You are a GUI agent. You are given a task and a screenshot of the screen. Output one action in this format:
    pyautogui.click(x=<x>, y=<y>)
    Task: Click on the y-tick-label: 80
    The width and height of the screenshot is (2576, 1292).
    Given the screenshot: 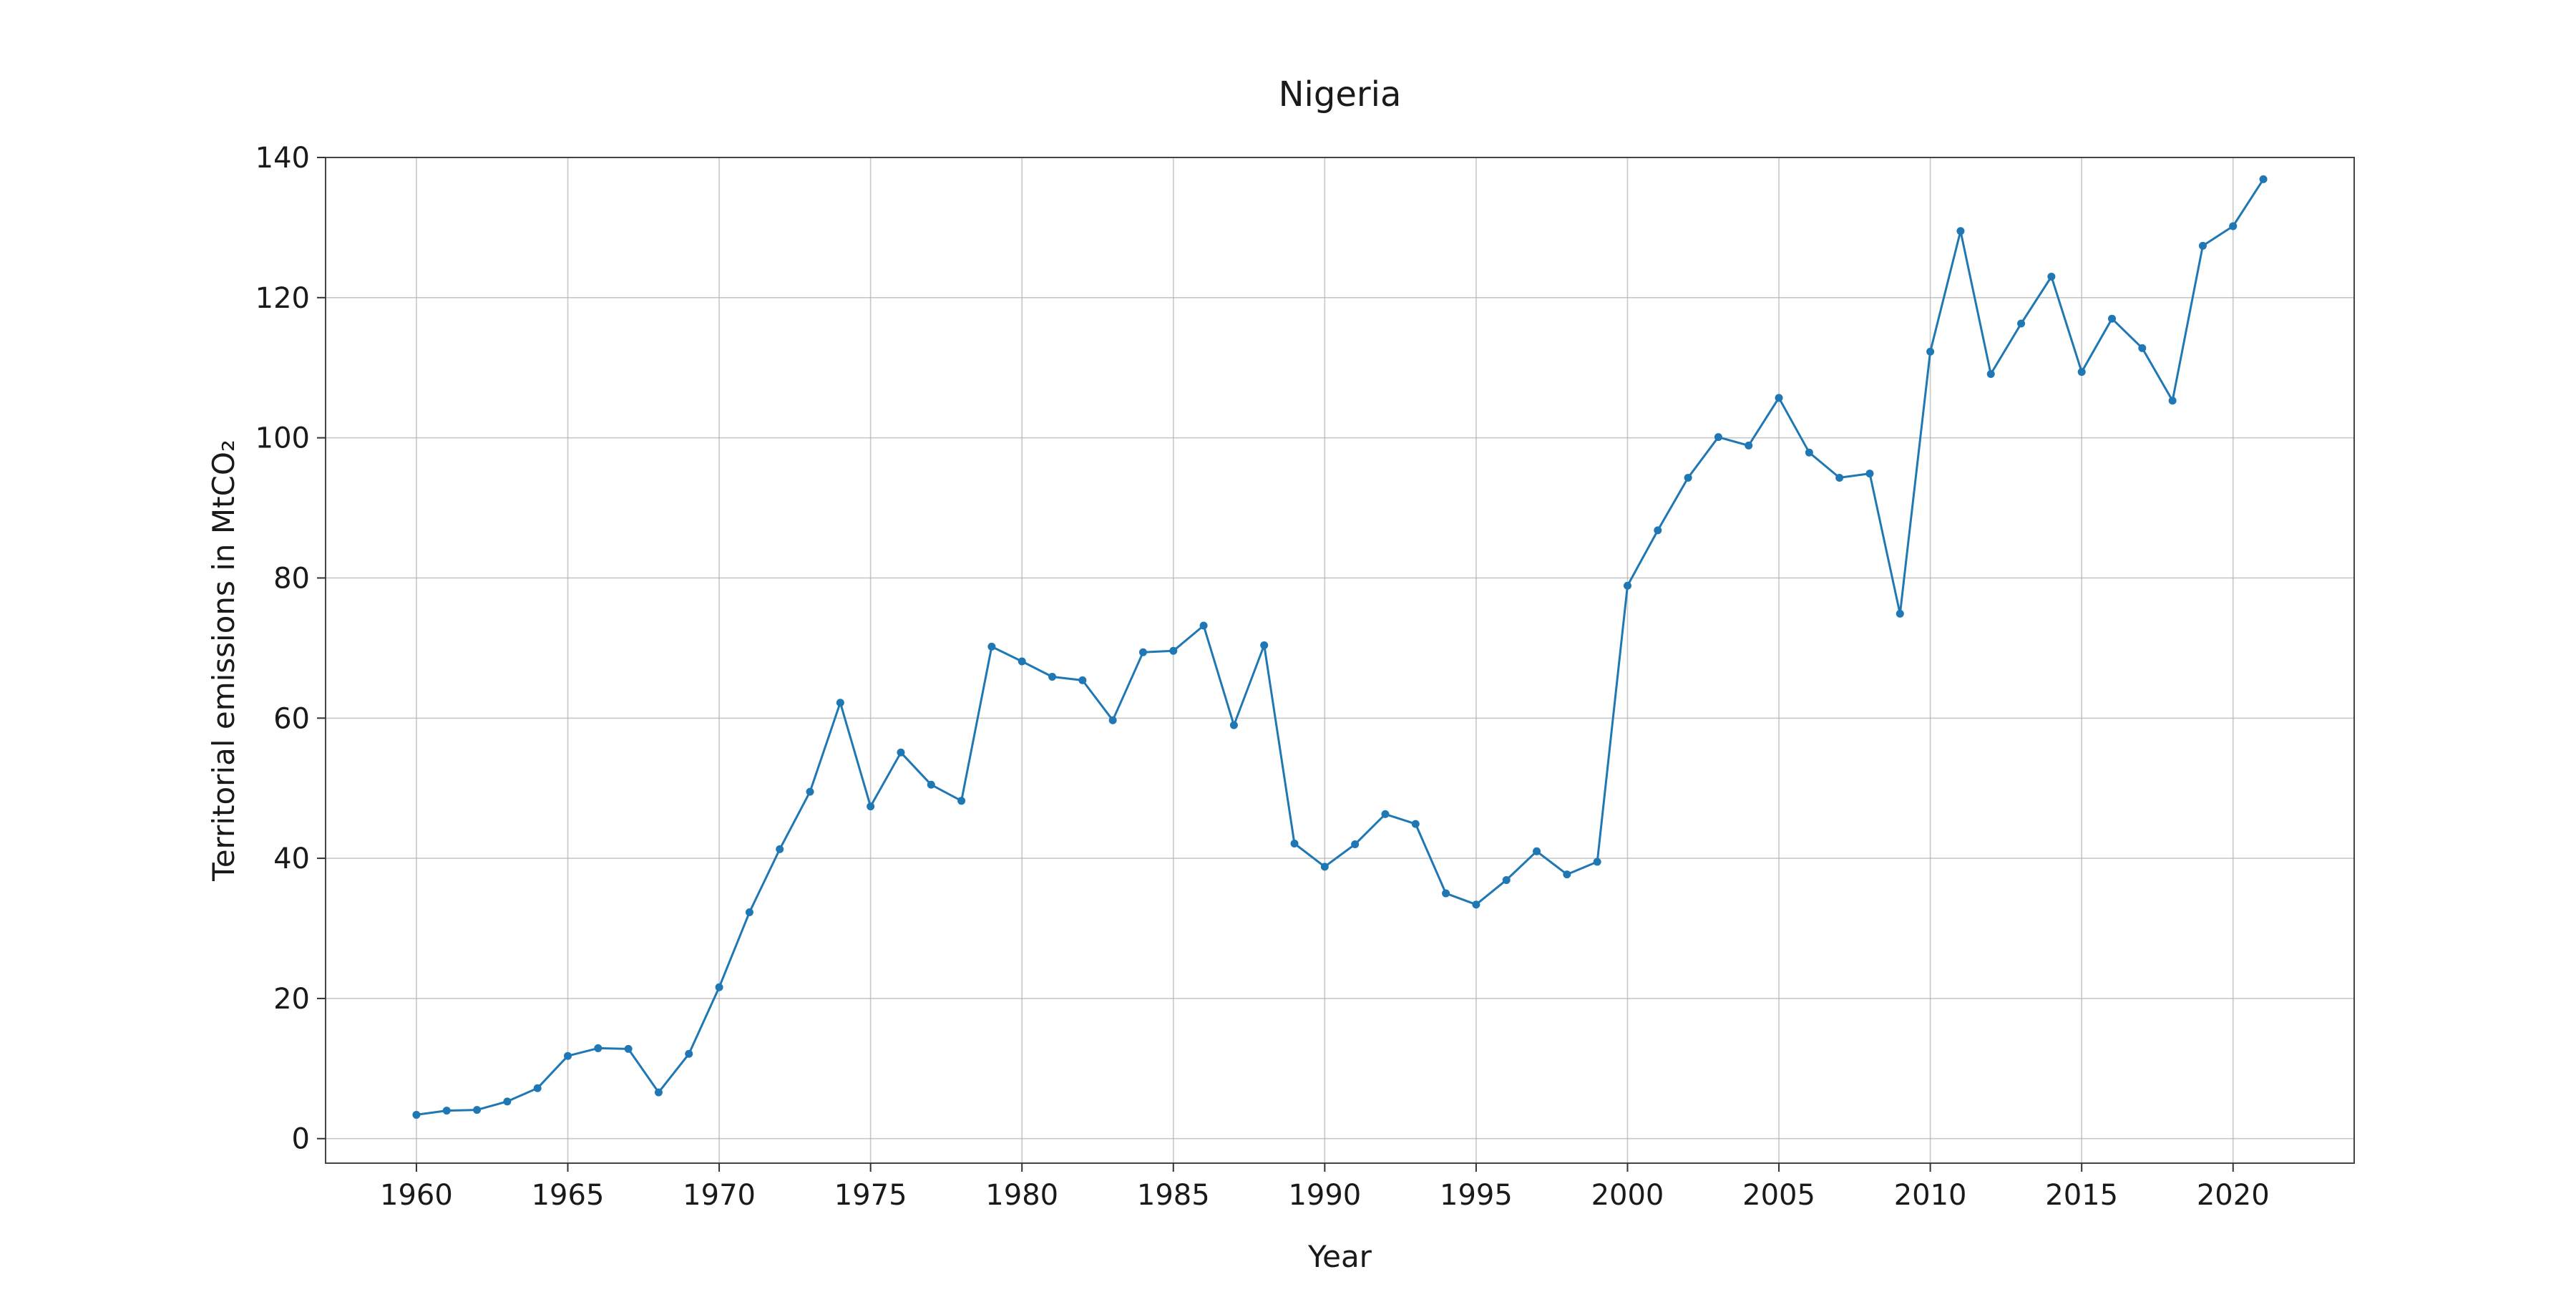 What is the action you would take?
    pyautogui.click(x=291, y=578)
    